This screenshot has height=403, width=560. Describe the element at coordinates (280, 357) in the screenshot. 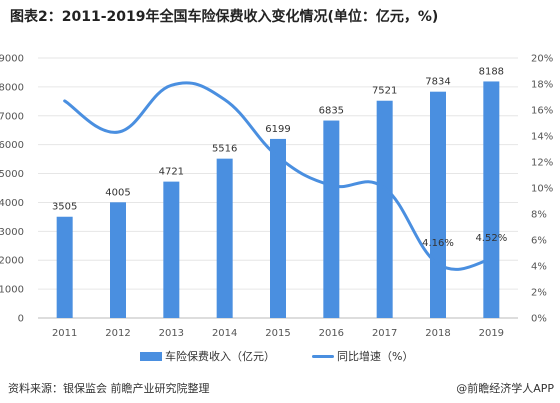

I see `legend: 车险保费收入（亿元） 同比增速（%）` at that location.